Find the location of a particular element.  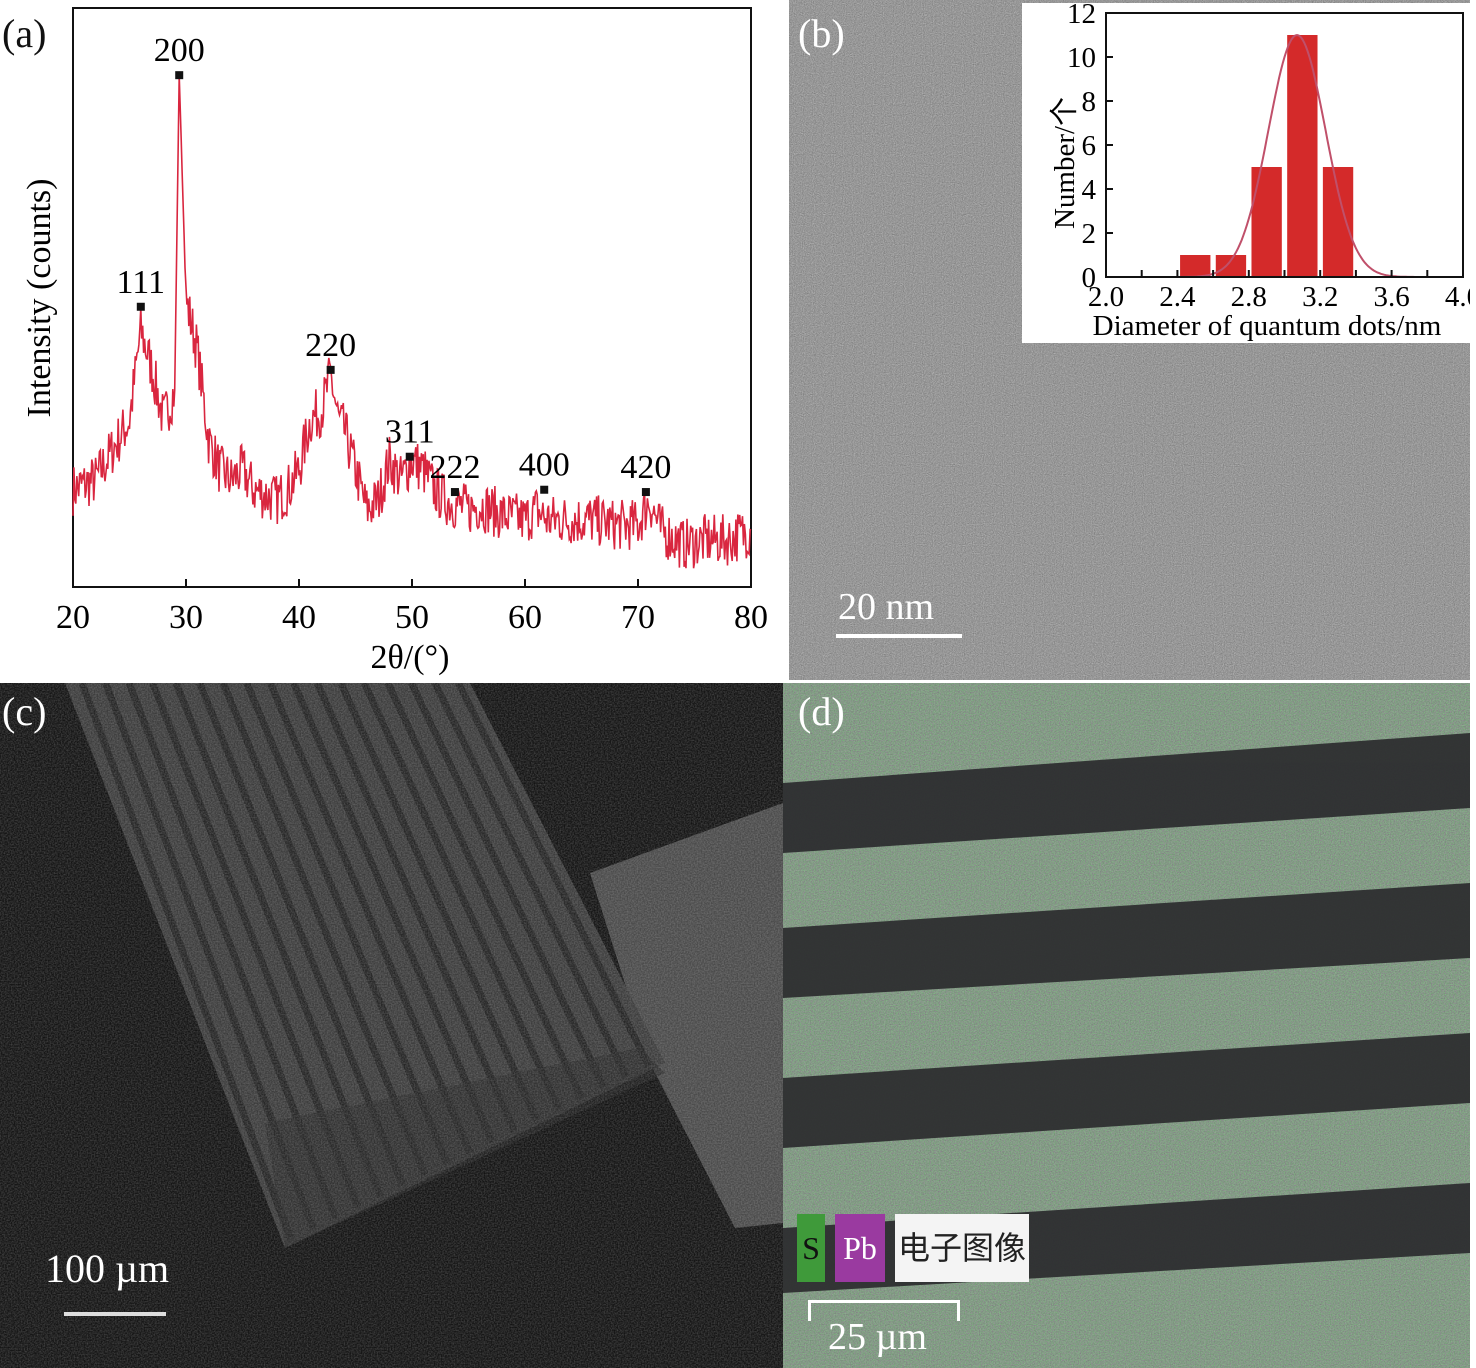

inset-x-tick-label: 3.6 is located at coordinates (1391, 297).